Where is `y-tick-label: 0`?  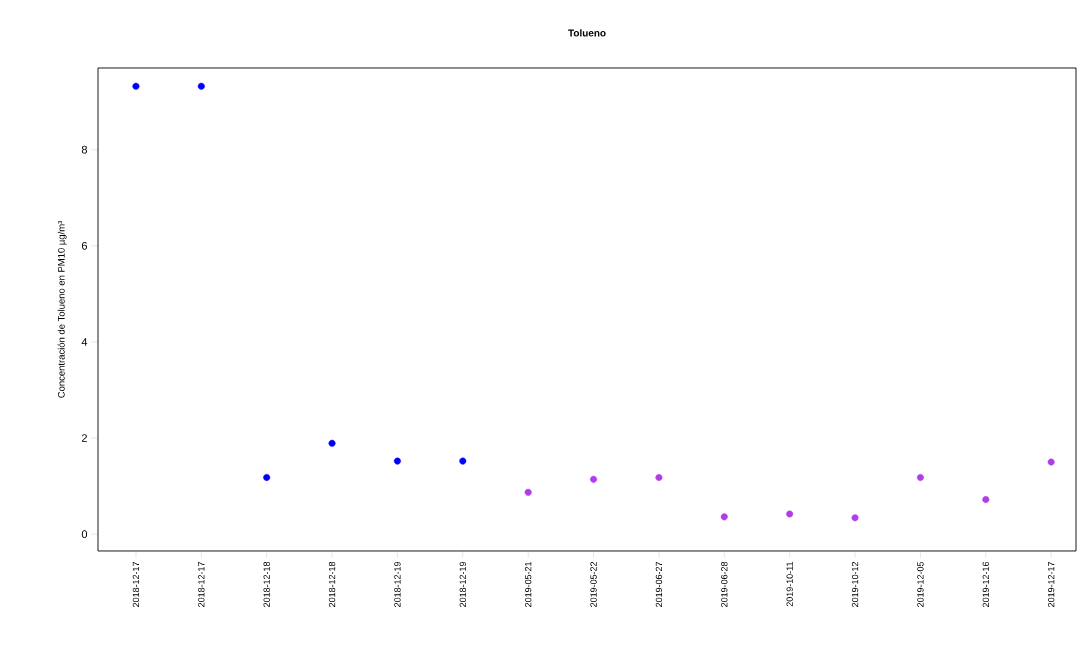
y-tick-label: 0 is located at coordinates (84, 534).